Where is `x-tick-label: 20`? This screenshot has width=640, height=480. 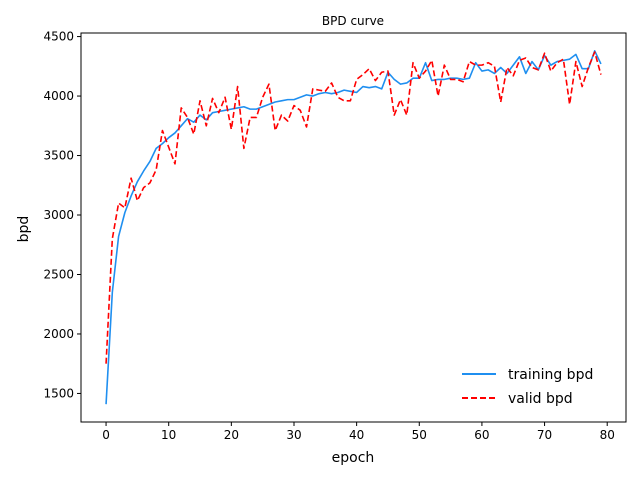 x-tick-label: 20 is located at coordinates (231, 435).